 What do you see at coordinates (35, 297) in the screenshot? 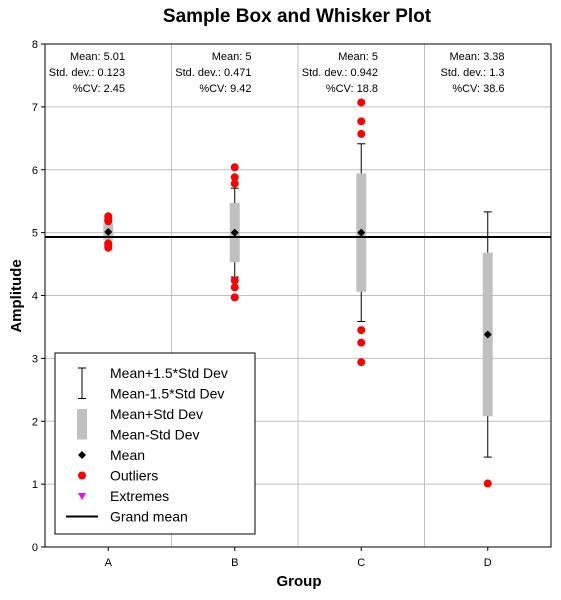
I see `y-tick-label: 4` at bounding box center [35, 297].